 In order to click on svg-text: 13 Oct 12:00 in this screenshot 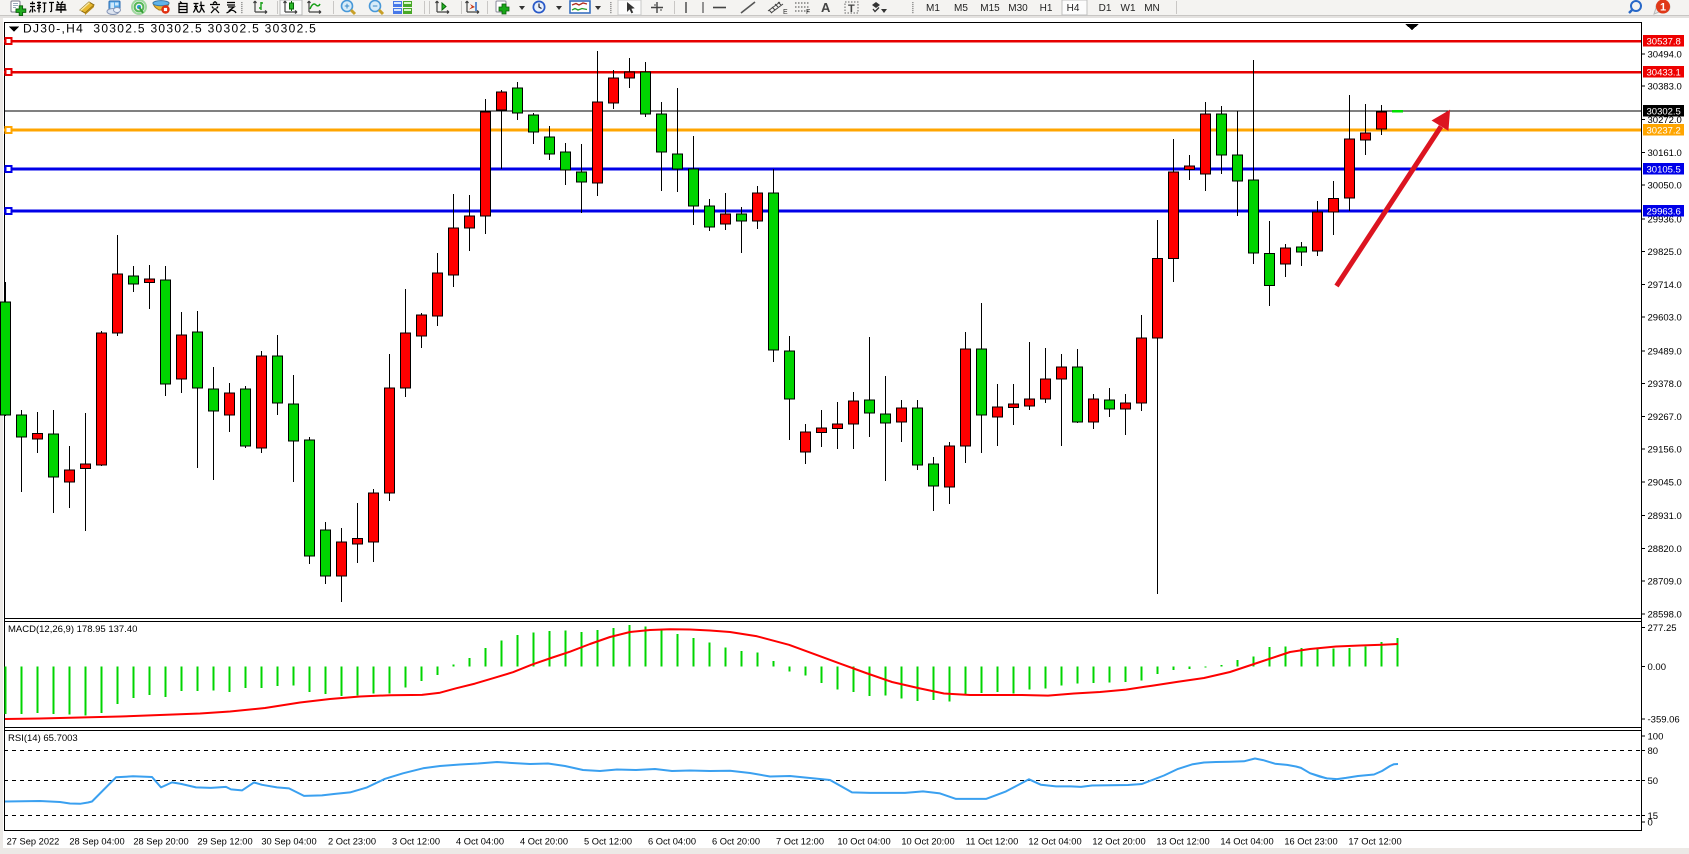, I will do `click(1182, 842)`.